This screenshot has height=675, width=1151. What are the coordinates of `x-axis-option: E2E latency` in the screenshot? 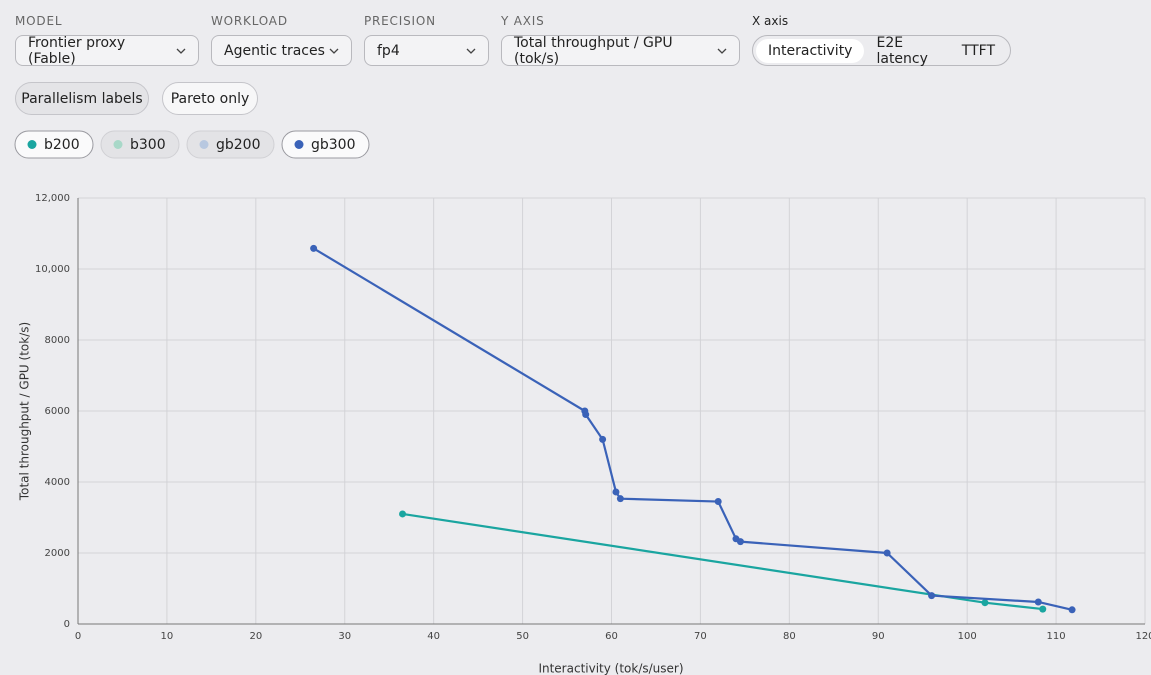 It's located at (902, 50).